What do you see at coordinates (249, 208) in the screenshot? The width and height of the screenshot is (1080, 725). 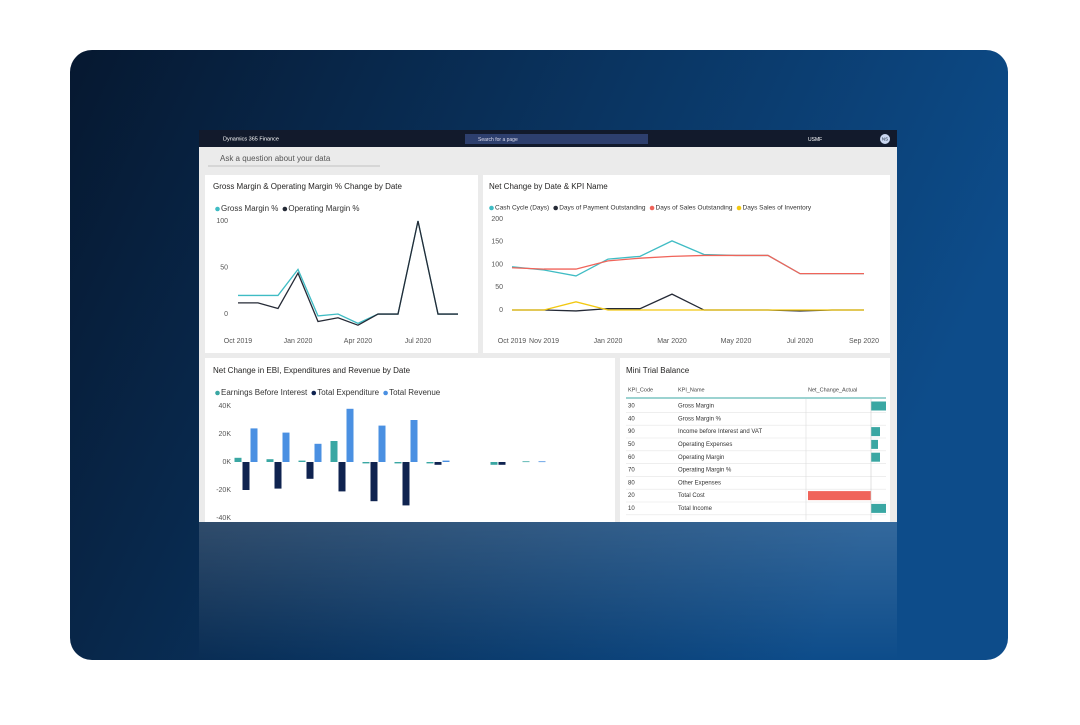 I see `legend-label: Gross Margin %` at bounding box center [249, 208].